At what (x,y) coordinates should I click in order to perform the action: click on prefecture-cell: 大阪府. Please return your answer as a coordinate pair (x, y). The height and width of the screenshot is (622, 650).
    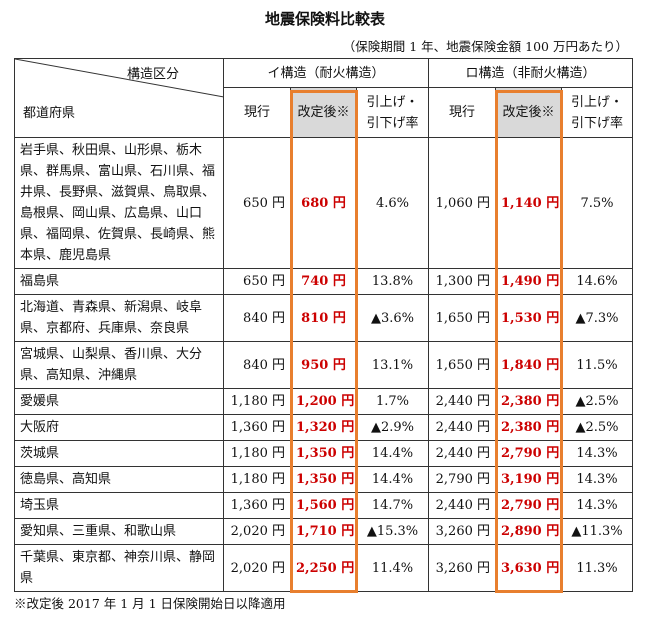
    Looking at the image, I should click on (119, 427).